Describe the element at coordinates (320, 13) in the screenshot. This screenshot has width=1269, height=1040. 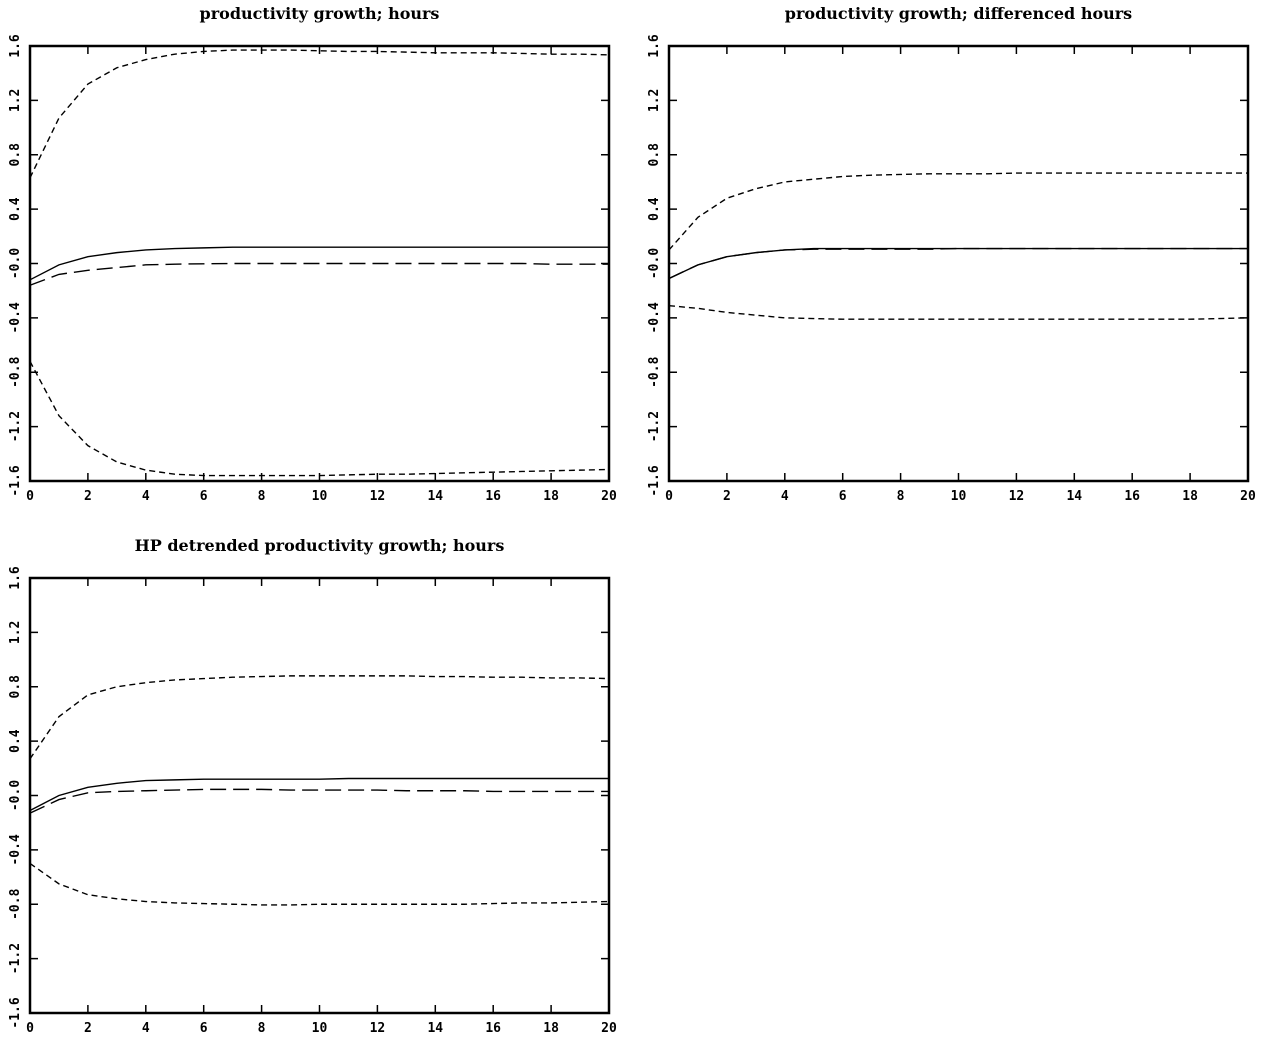
I see `chart-title: productivity growth; hours` at that location.